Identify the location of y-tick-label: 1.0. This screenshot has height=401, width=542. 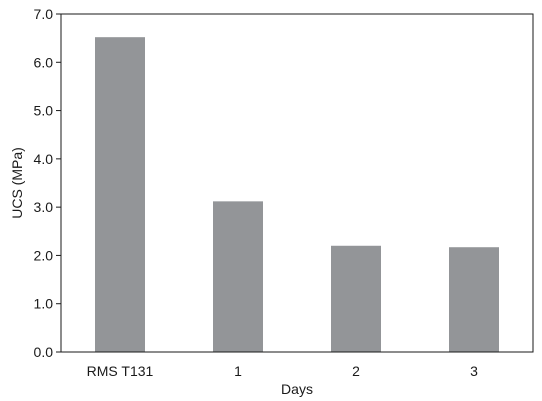
(44, 304).